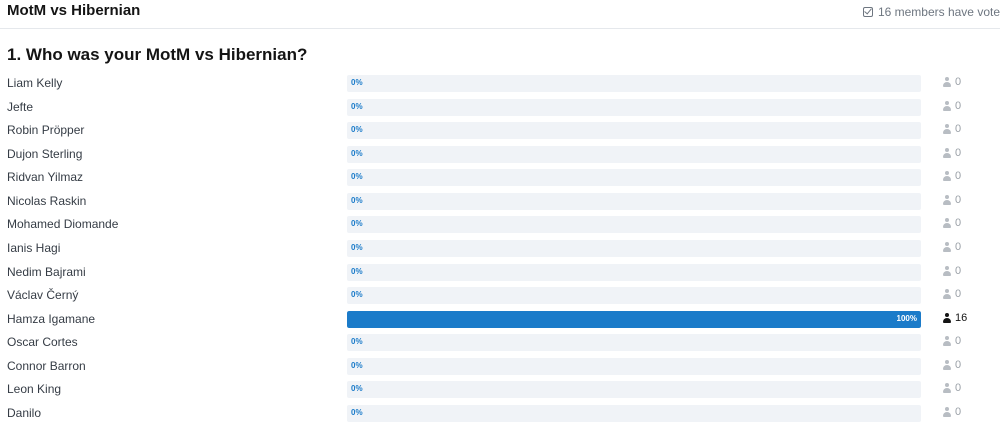 The height and width of the screenshot is (442, 1000). I want to click on result-bar: 100%, so click(634, 319).